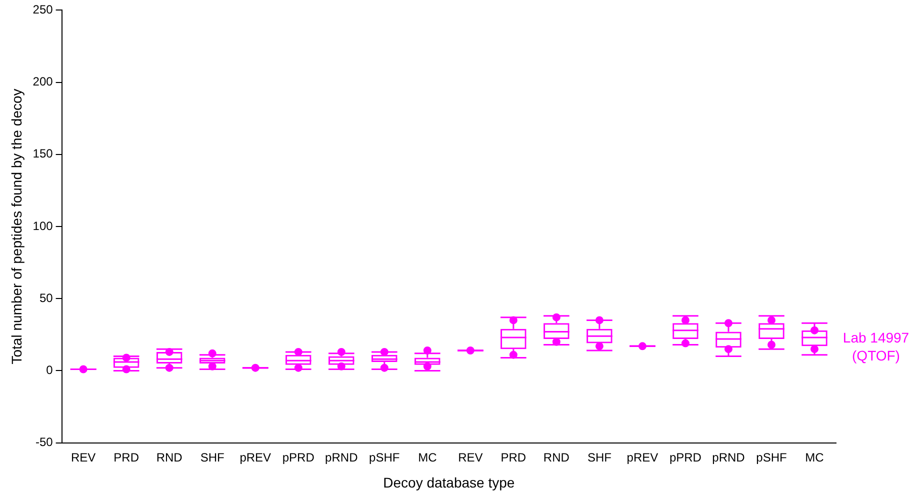 The height and width of the screenshot is (494, 916). I want to click on y-tick-label: 150, so click(43, 153).